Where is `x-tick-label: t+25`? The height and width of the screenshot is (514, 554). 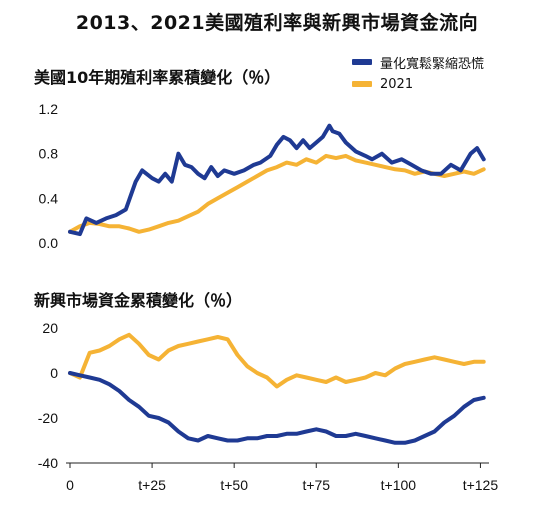 x-tick-label: t+25 is located at coordinates (152, 485).